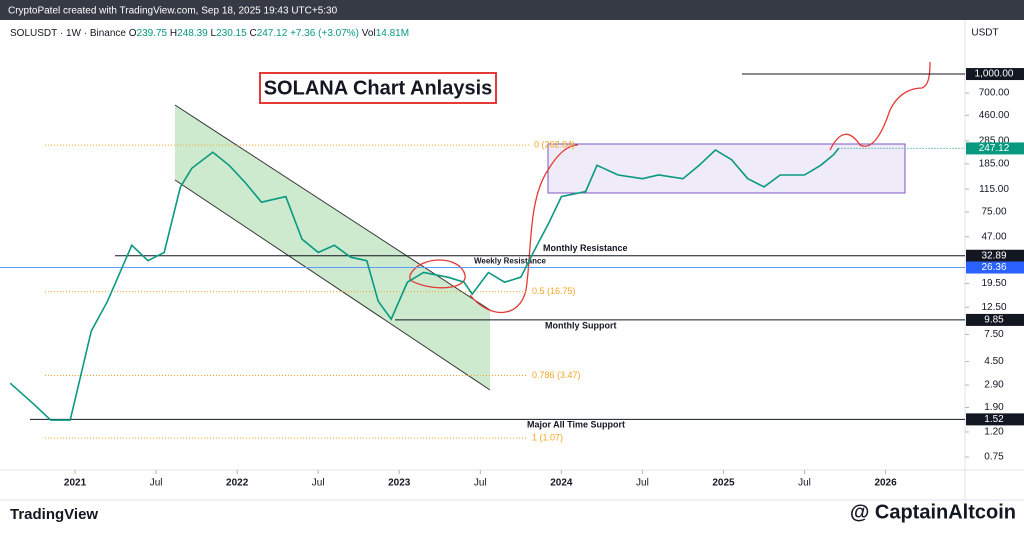 This screenshot has height=536, width=1024. I want to click on footer-handle: @ CaptainAltcoin, so click(933, 512).